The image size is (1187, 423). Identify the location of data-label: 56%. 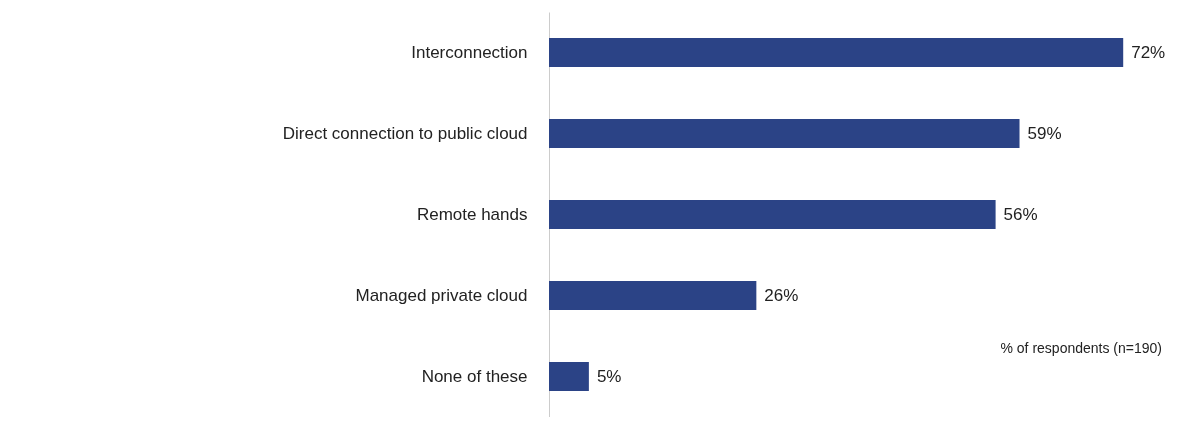
(1020, 214).